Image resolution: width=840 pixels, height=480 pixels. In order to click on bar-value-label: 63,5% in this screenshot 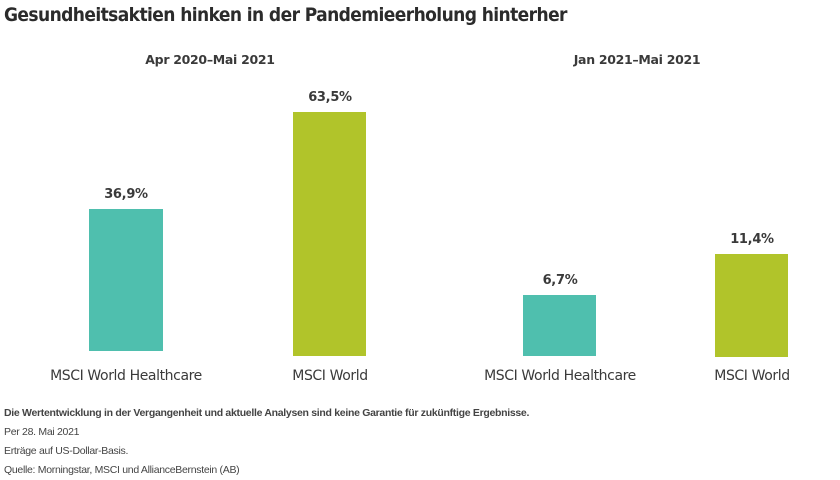, I will do `click(330, 97)`.